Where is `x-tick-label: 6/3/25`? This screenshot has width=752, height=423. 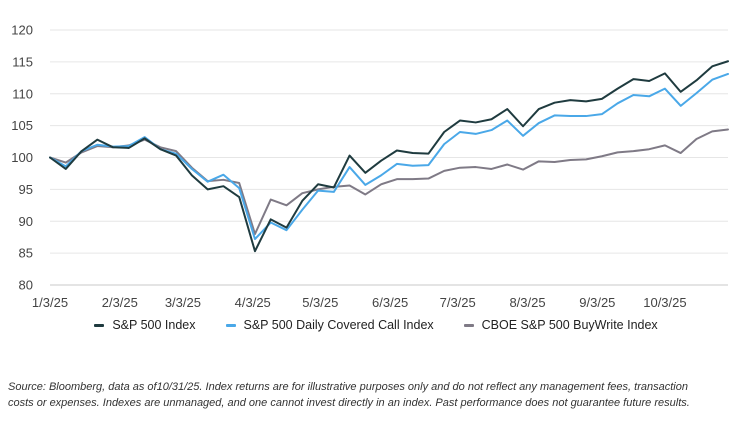
x-tick-label: 6/3/25 is located at coordinates (390, 302).